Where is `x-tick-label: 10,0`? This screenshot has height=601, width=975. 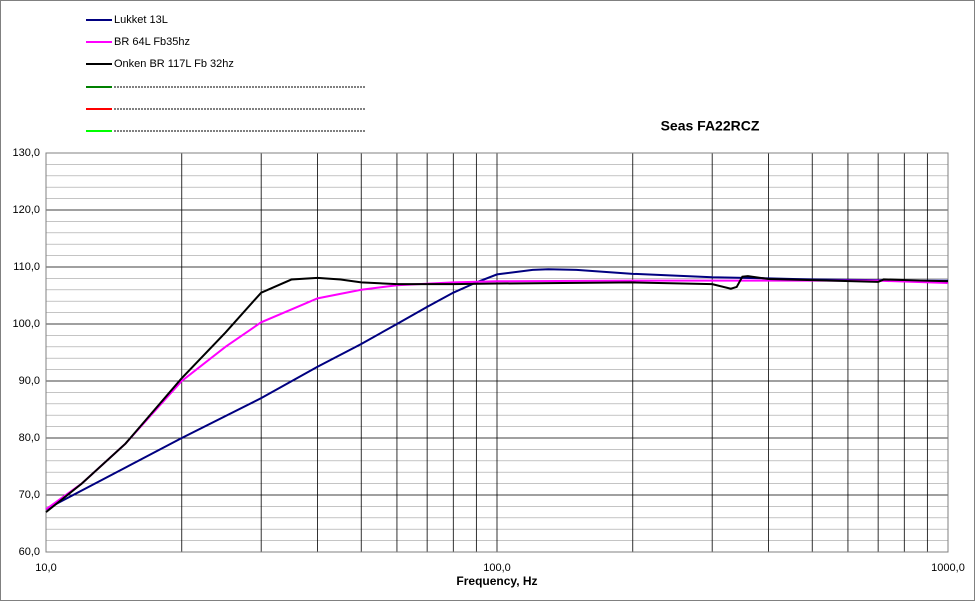
x-tick-label: 10,0 is located at coordinates (45, 568).